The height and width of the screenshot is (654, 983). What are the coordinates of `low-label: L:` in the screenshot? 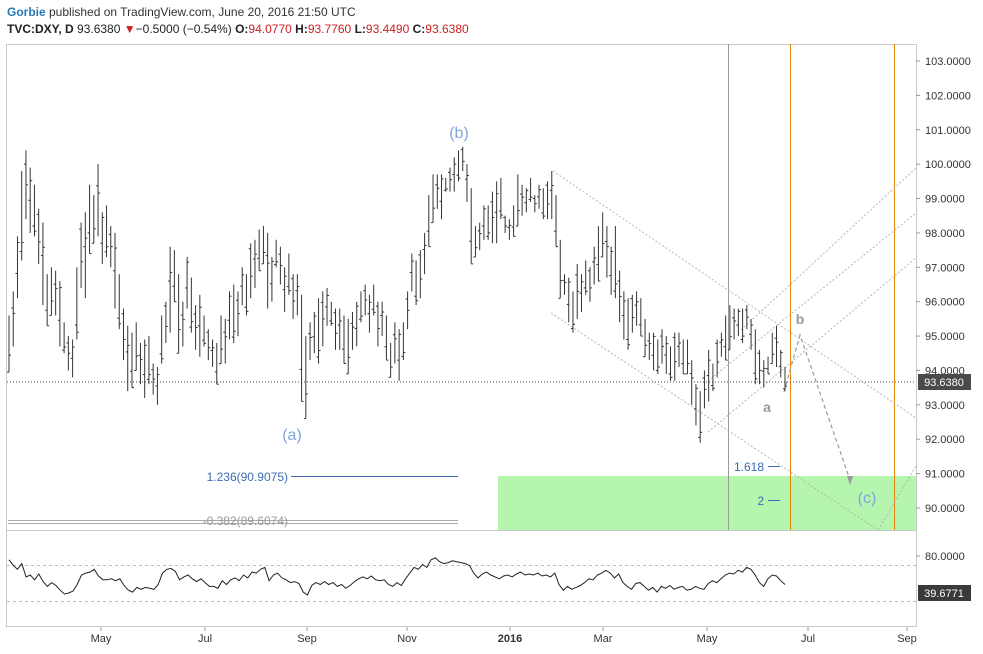 It's located at (360, 29).